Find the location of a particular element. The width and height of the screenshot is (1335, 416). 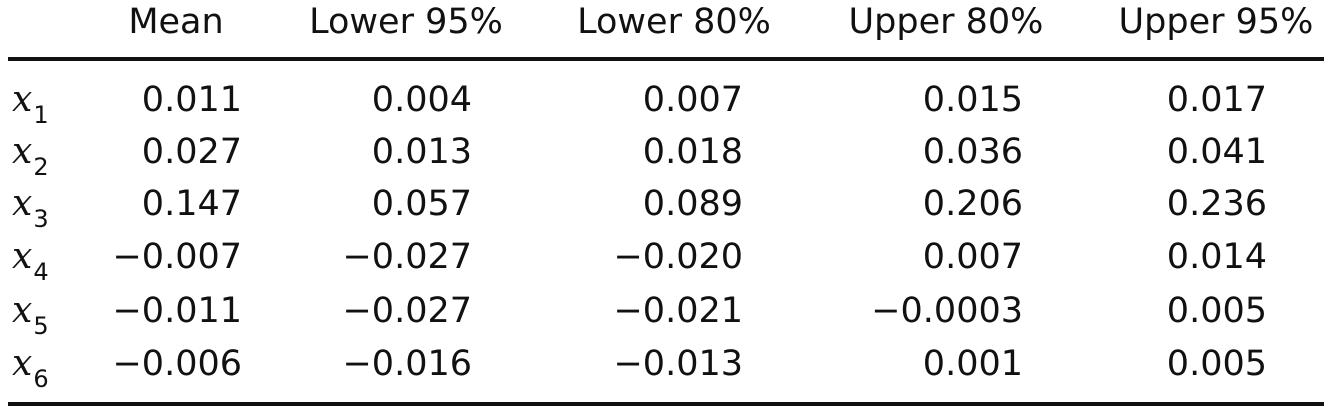

column-header-lower-80: Lower 80% is located at coordinates (674, 22).